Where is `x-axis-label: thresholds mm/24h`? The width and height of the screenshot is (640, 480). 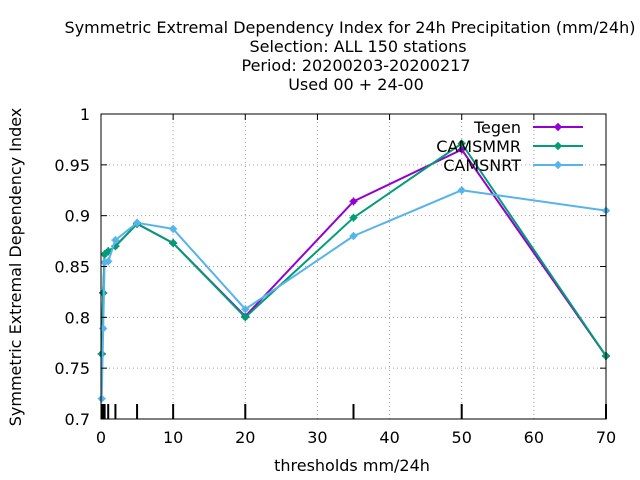 x-axis-label: thresholds mm/24h is located at coordinates (352, 465).